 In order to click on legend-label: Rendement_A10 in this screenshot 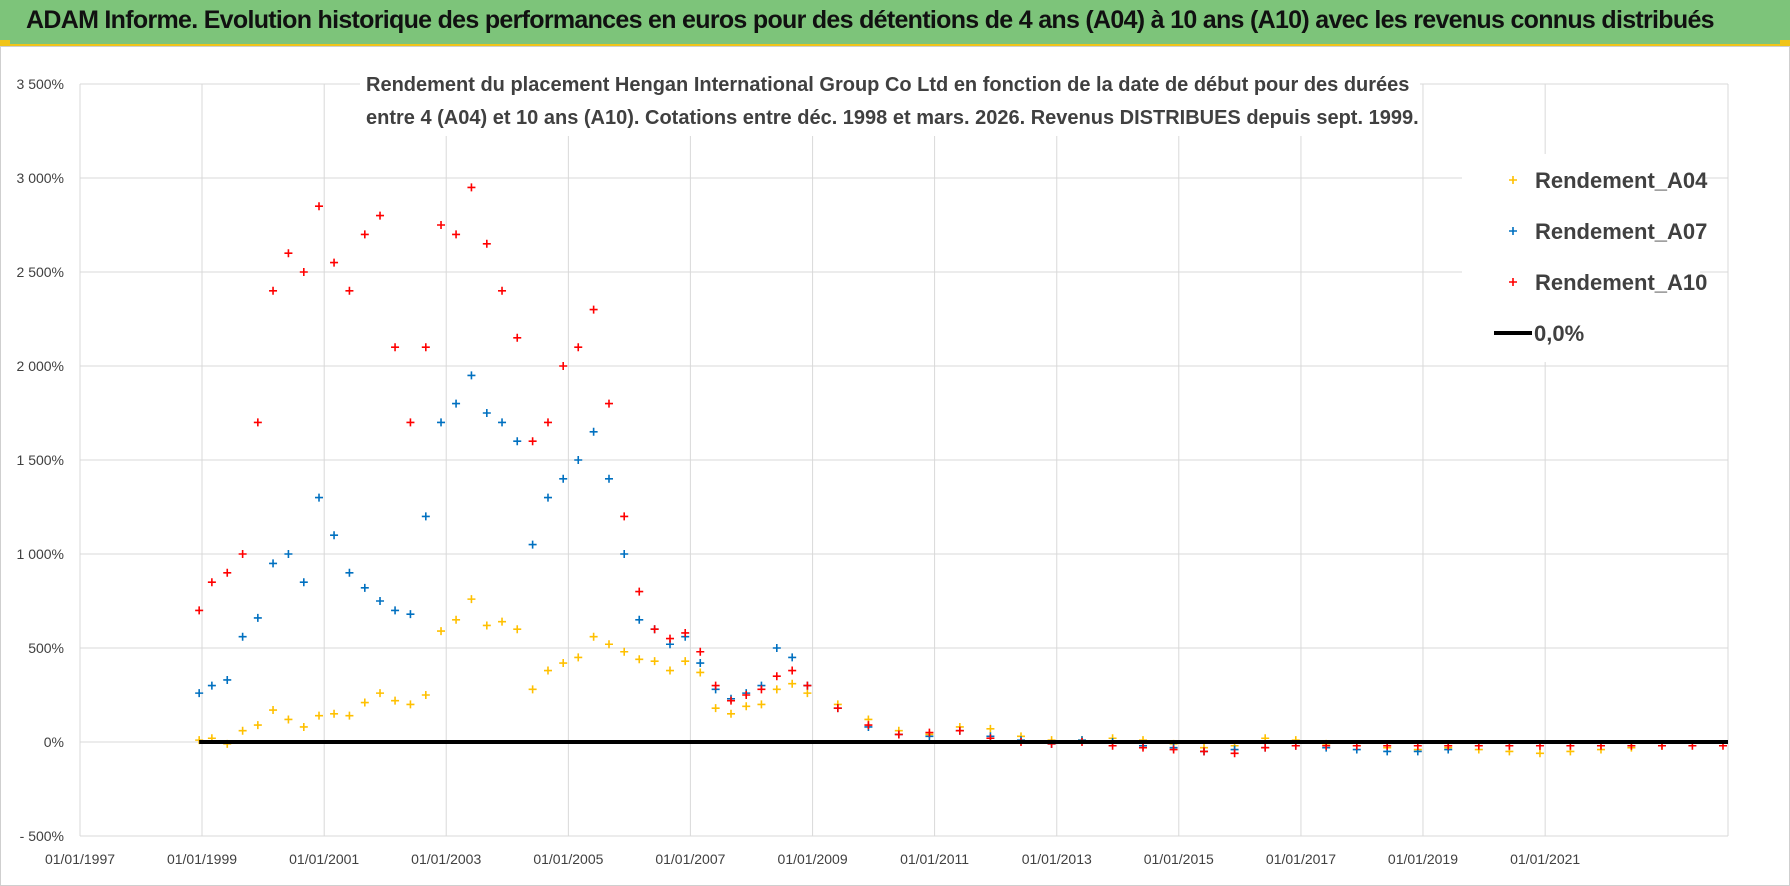, I will do `click(1621, 282)`.